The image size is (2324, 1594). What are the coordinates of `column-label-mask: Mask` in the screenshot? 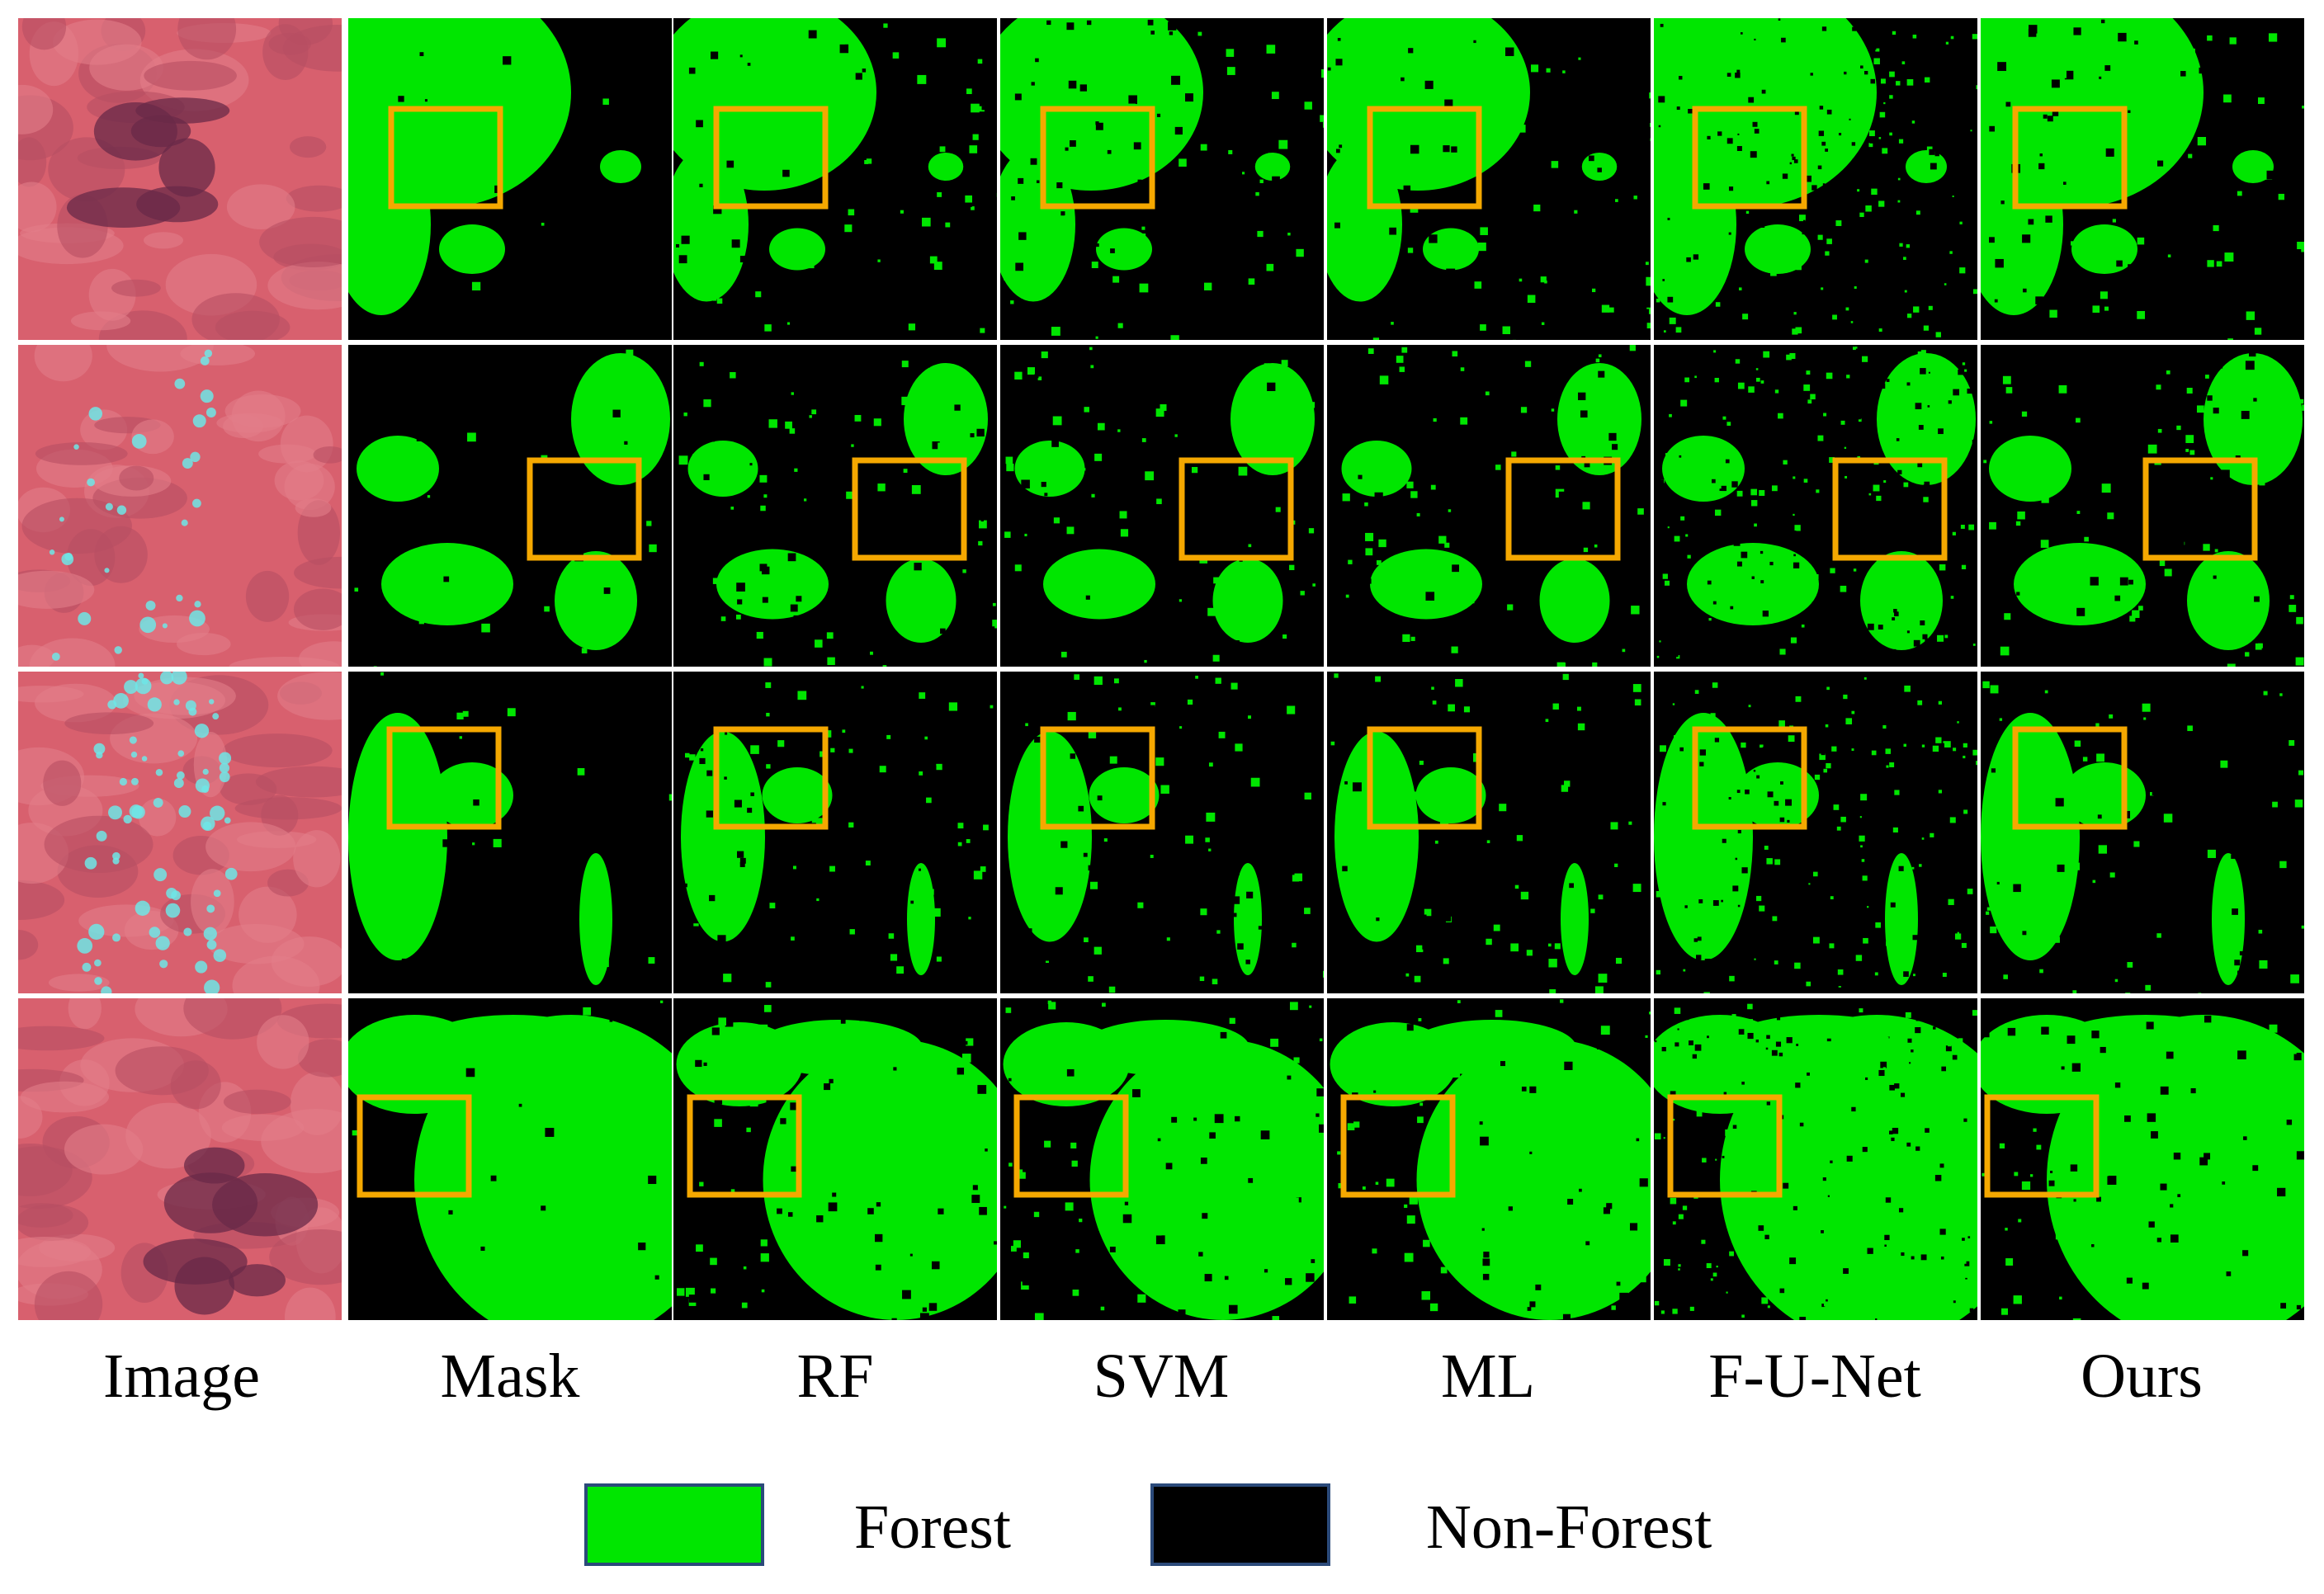 It's located at (510, 1377).